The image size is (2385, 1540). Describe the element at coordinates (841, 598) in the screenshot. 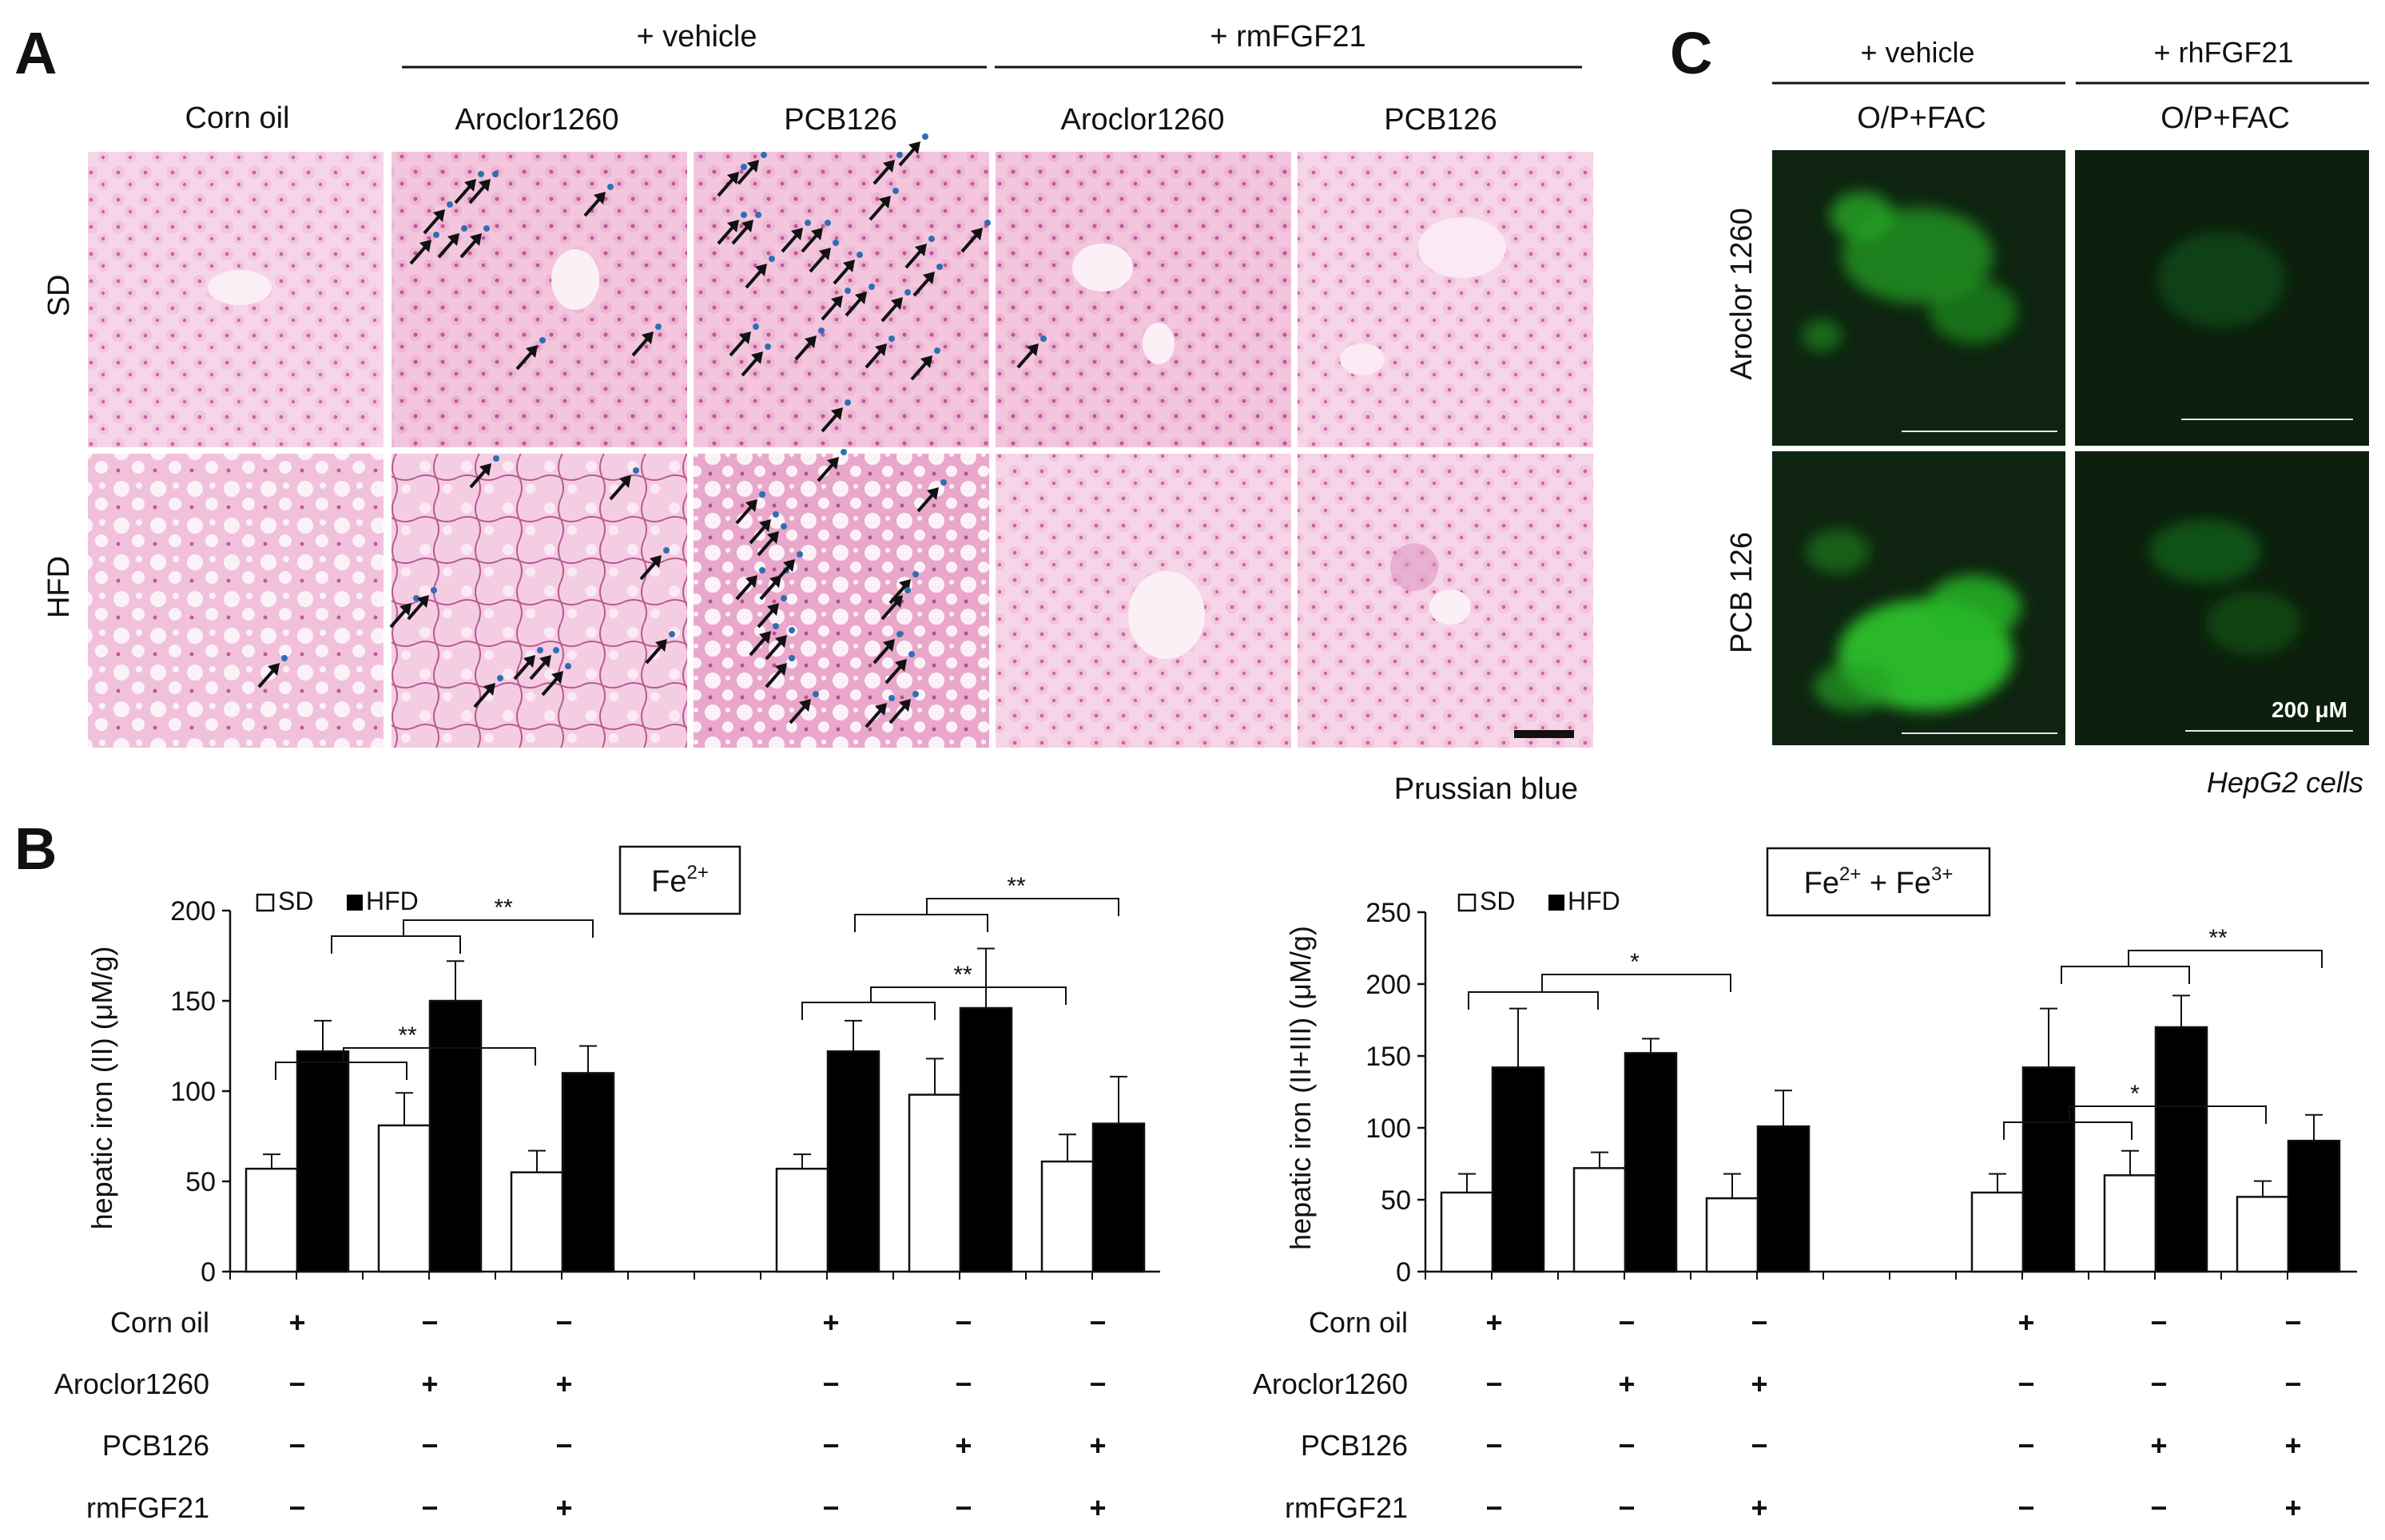

I see `histology-tile-hfd-pcb-vehicle` at that location.